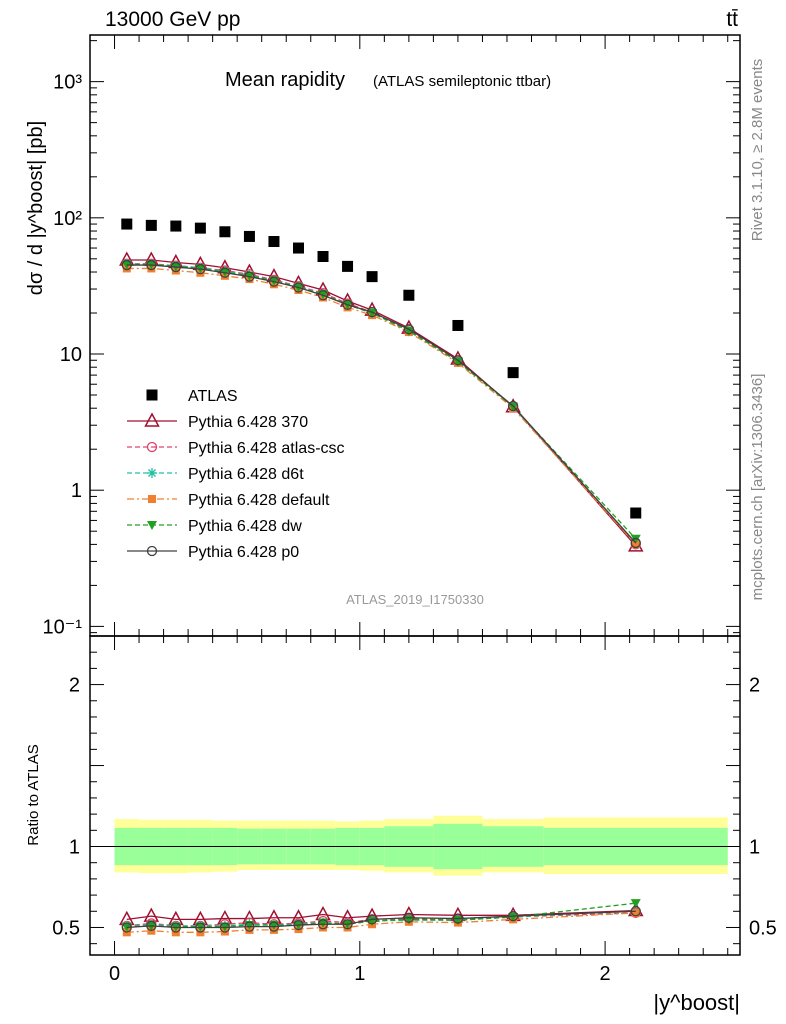 The height and width of the screenshot is (1024, 786). Describe the element at coordinates (462, 81) in the screenshot. I see `chart-subtitle: (ATLAS semileptonic ttbar)` at that location.